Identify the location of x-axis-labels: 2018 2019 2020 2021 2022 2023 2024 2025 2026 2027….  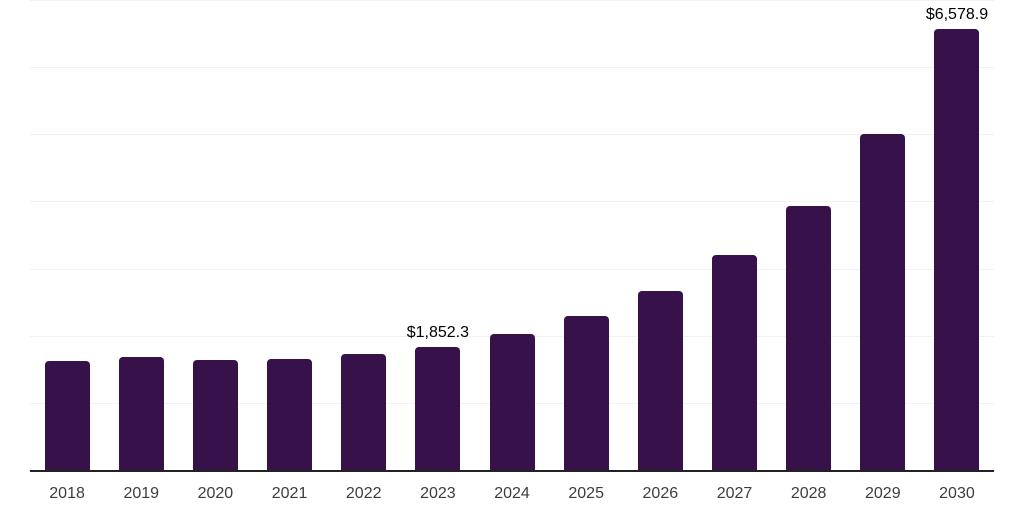
(512, 494).